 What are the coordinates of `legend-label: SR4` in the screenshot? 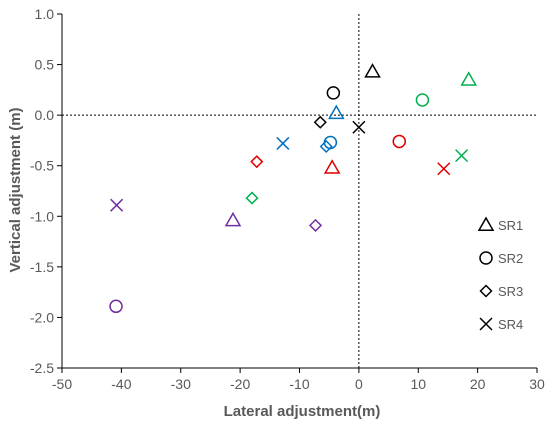 It's located at (510, 324).